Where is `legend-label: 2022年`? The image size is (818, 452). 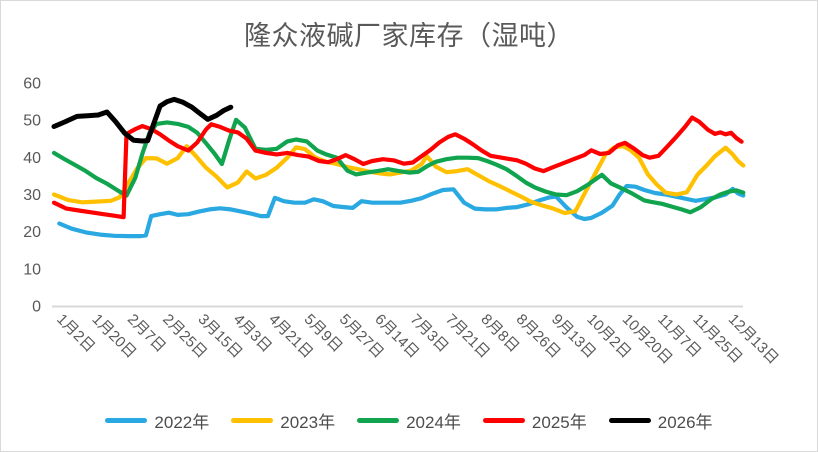 legend-label: 2022年 is located at coordinates (182, 422).